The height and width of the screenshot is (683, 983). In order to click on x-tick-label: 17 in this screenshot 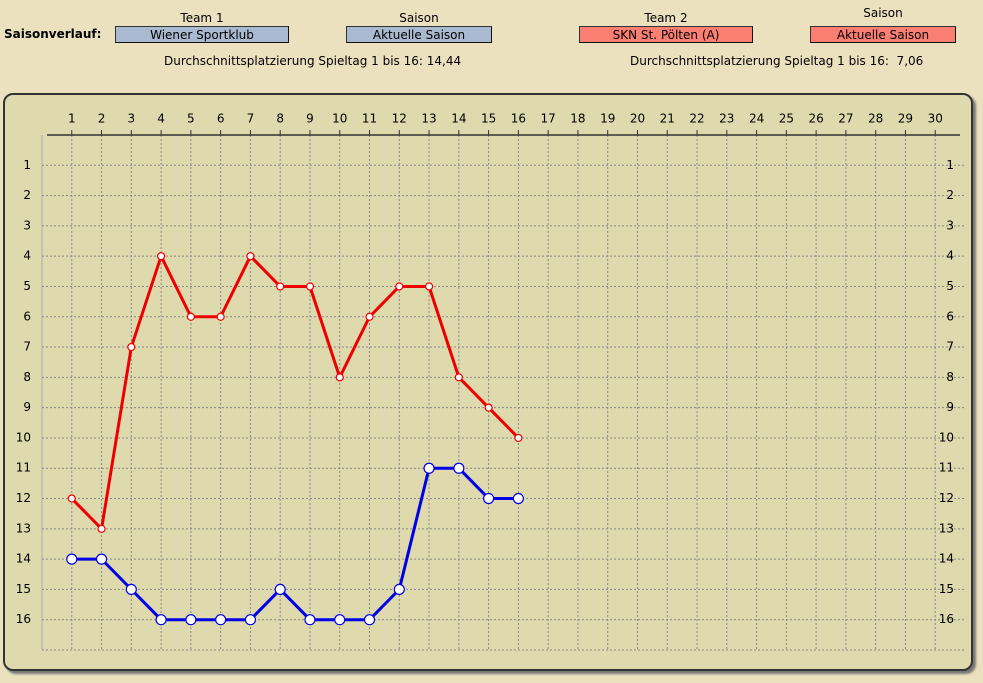, I will do `click(548, 119)`.